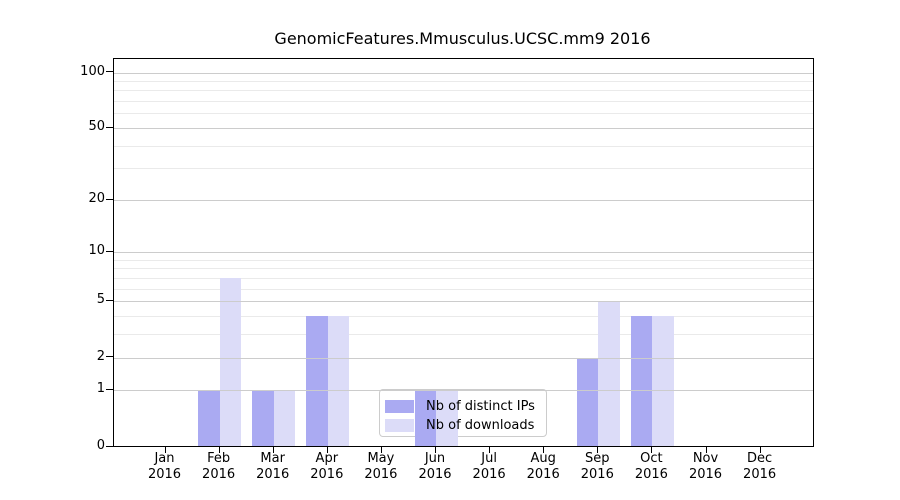 This screenshot has width=900, height=500. Describe the element at coordinates (480, 406) in the screenshot. I see `legend-label: Nb of distinct IPs` at that location.